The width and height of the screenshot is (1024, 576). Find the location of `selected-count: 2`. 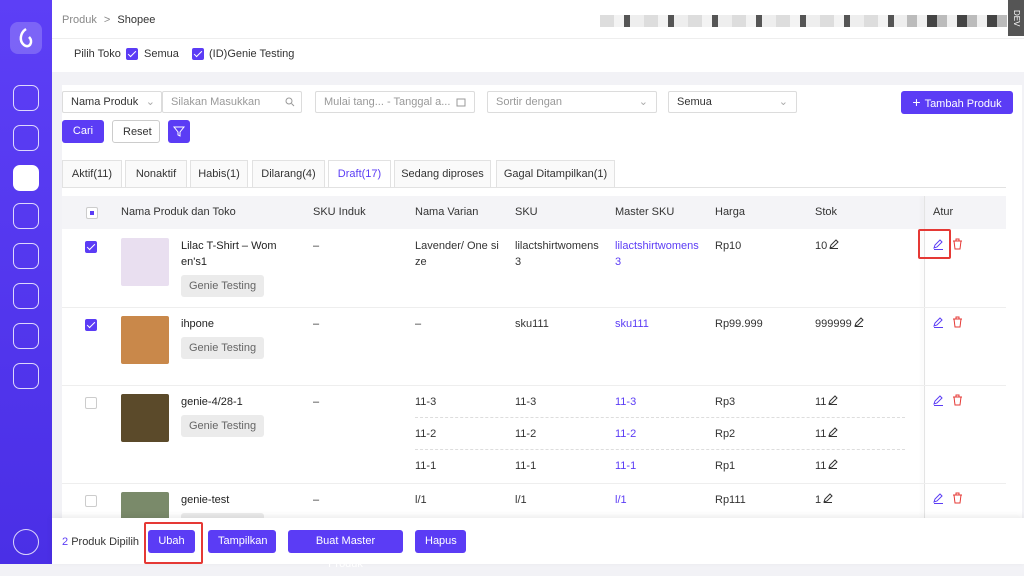

selected-count: 2 is located at coordinates (65, 542).